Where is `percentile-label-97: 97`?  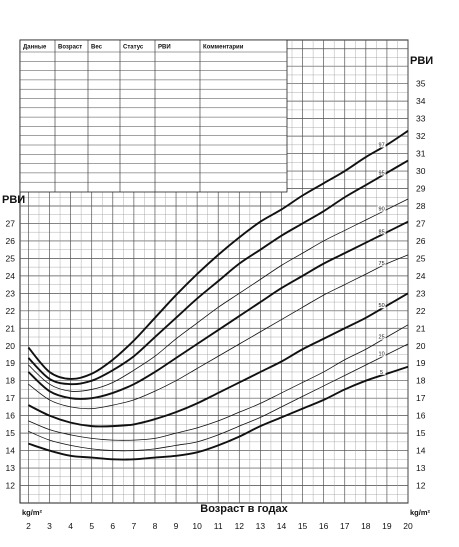
percentile-label-97: 97 is located at coordinates (382, 145).